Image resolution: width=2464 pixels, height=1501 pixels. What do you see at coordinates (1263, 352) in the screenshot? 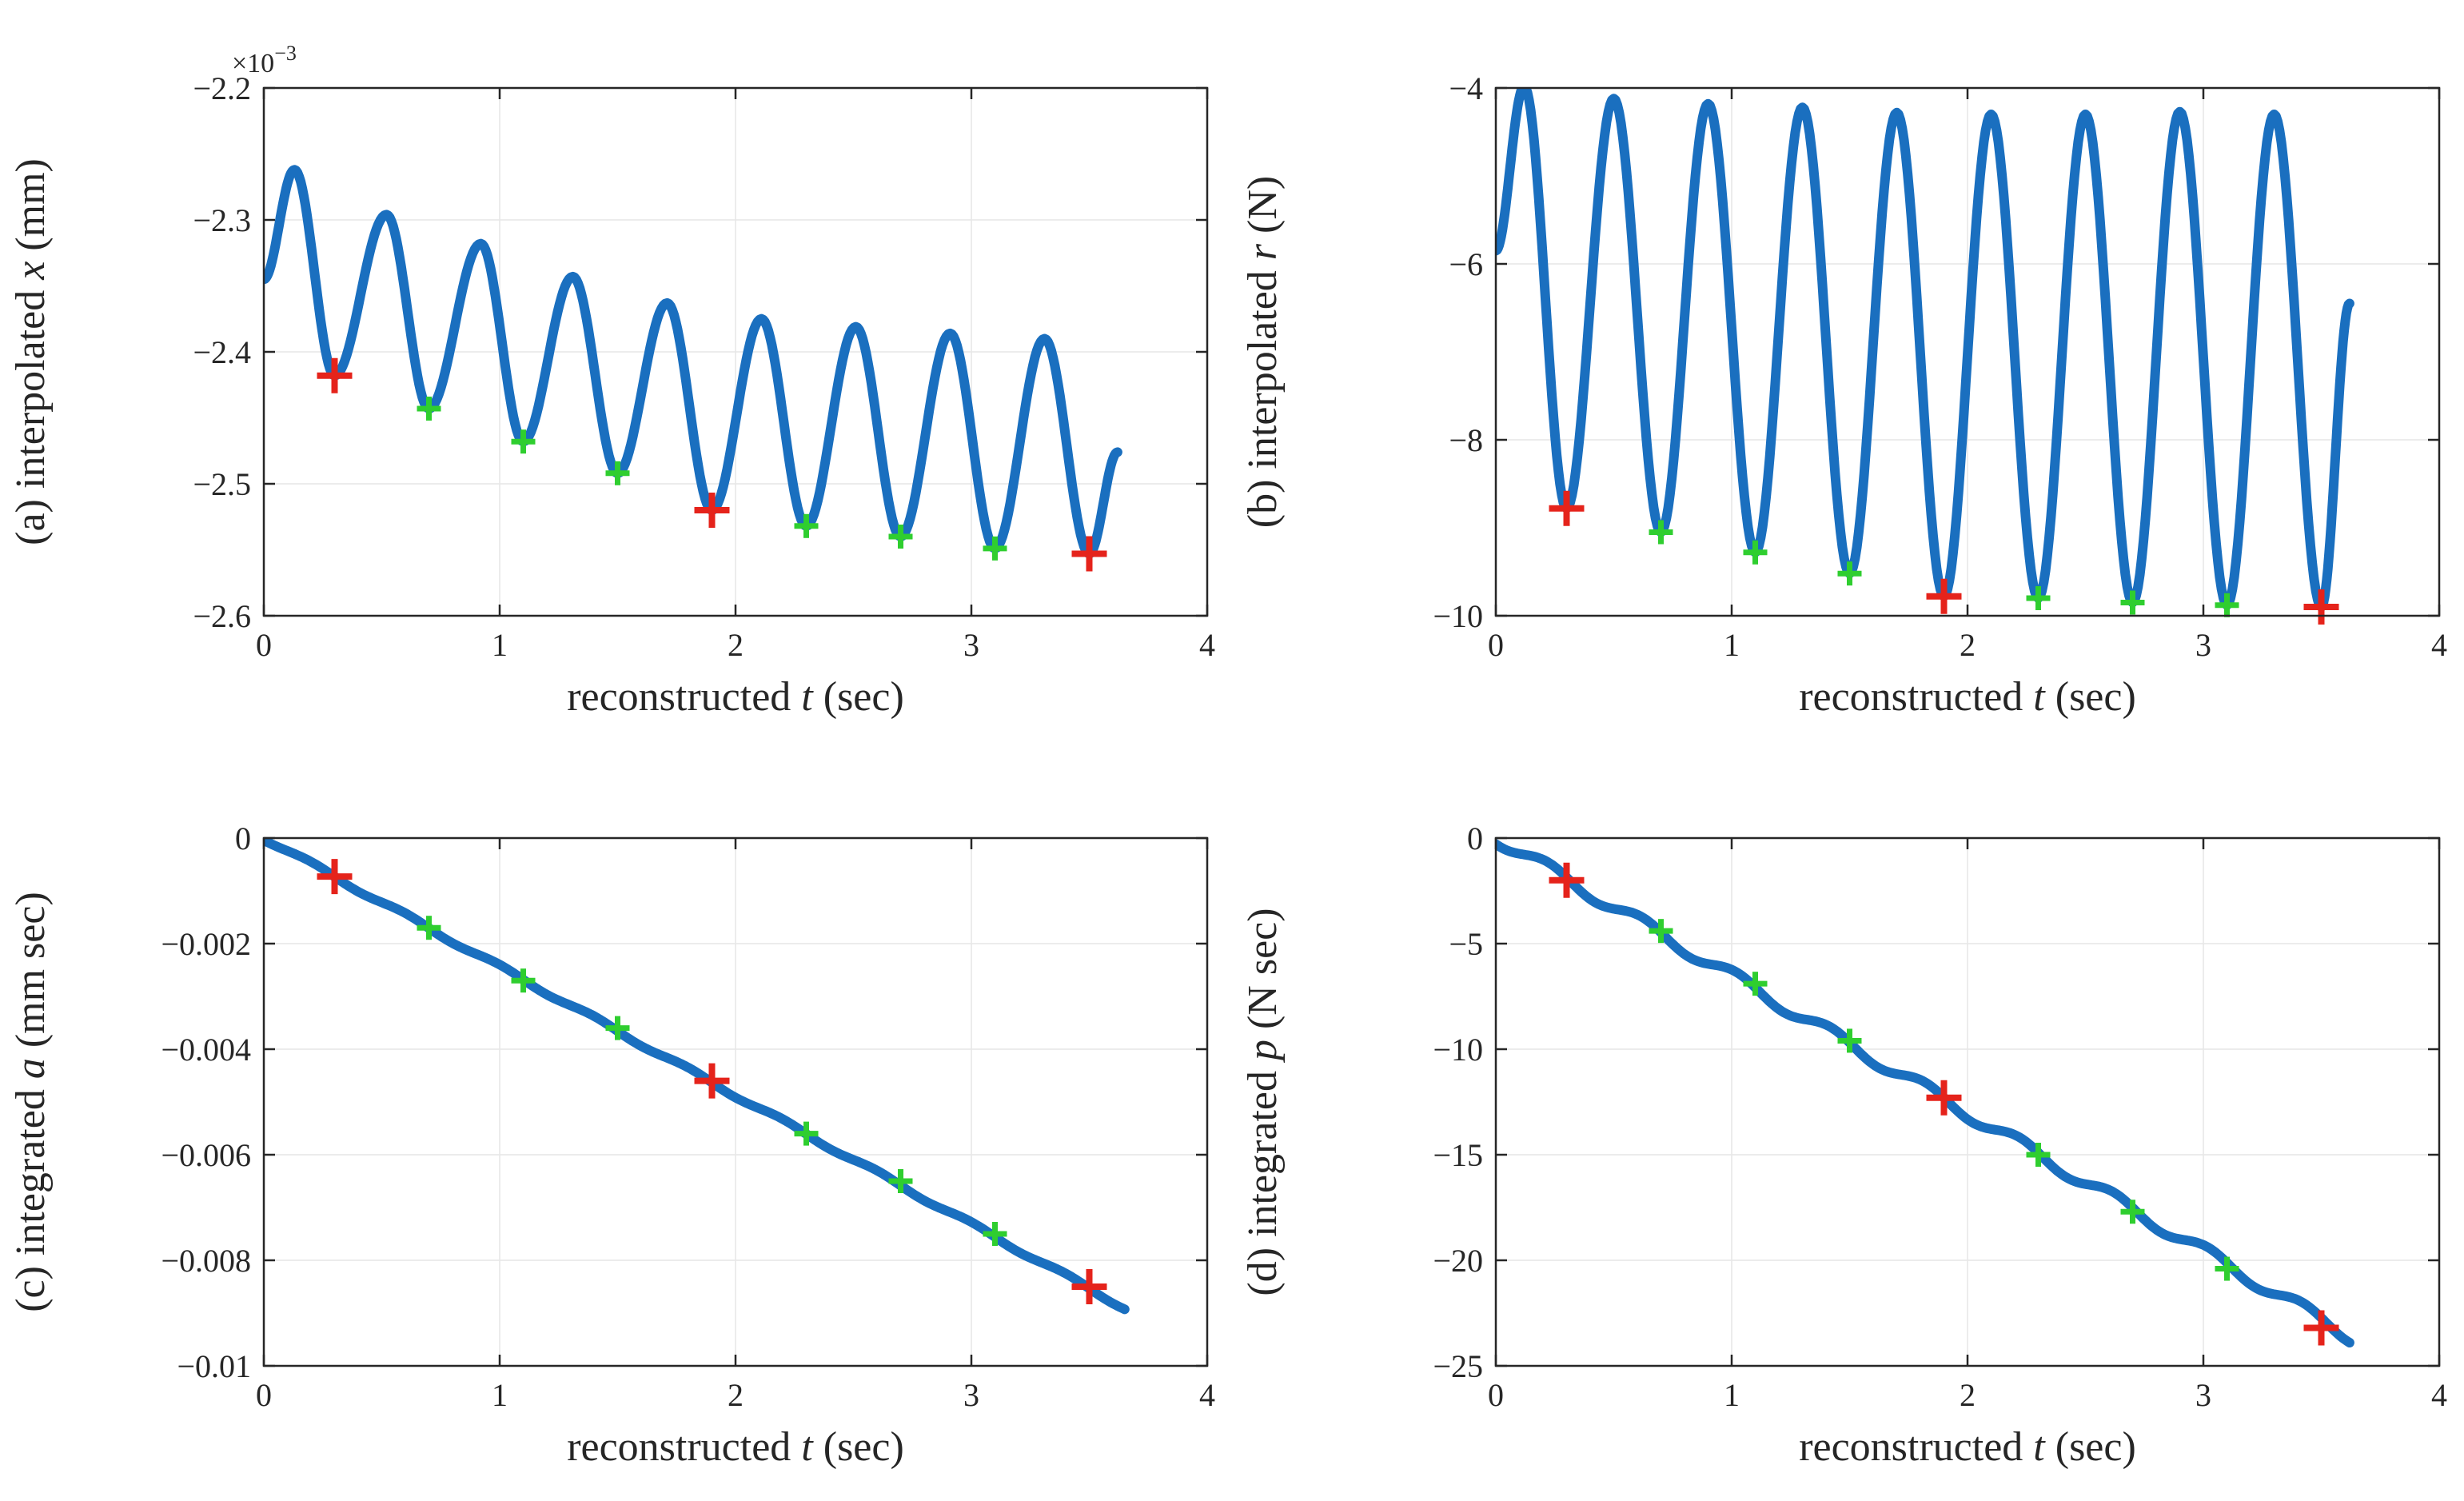
I see `y-axis-label: (b) interpolated r (N)` at bounding box center [1263, 352].